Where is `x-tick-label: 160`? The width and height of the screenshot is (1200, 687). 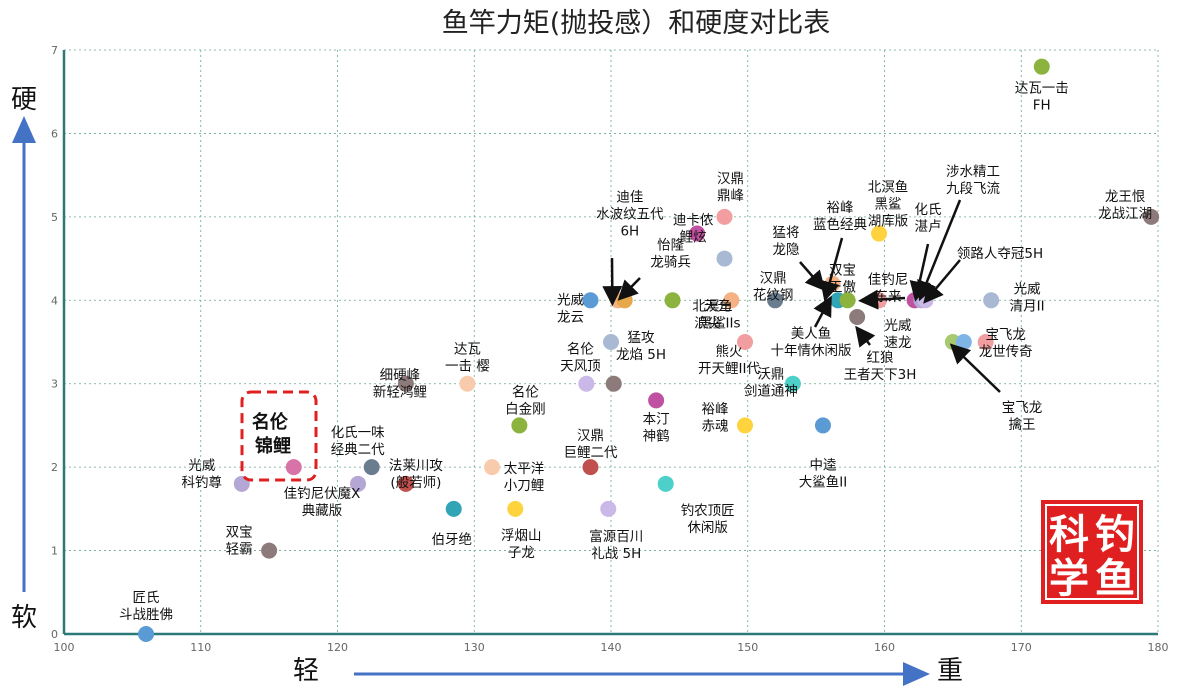 x-tick-label: 160 is located at coordinates (884, 647).